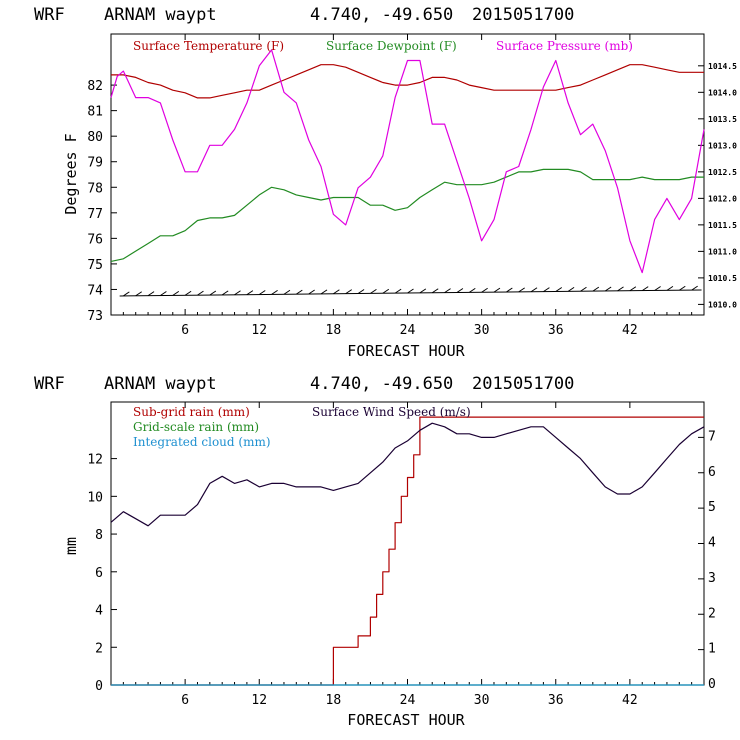  Describe the element at coordinates (95, 460) in the screenshot. I see `y-tick-label: 12` at that location.